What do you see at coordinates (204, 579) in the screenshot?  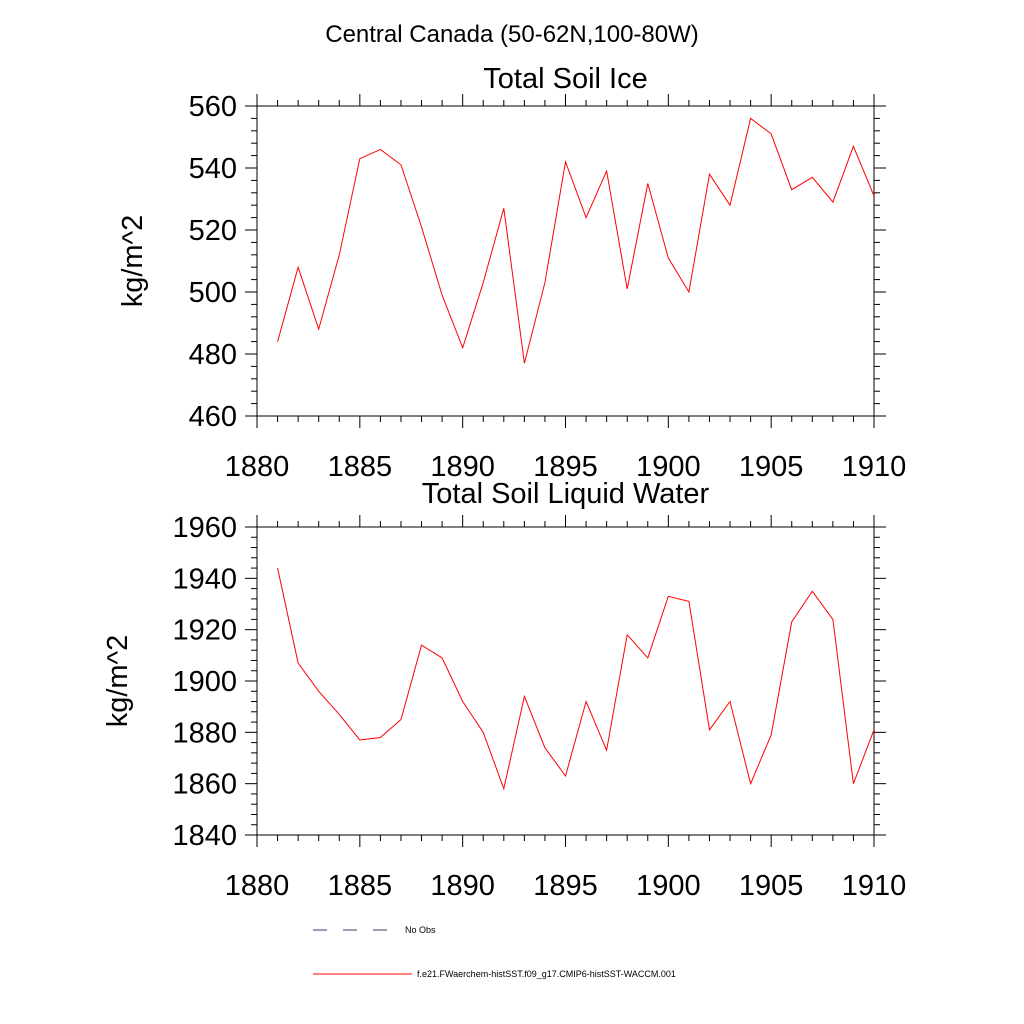 I see `y-tick-label: 1940` at bounding box center [204, 579].